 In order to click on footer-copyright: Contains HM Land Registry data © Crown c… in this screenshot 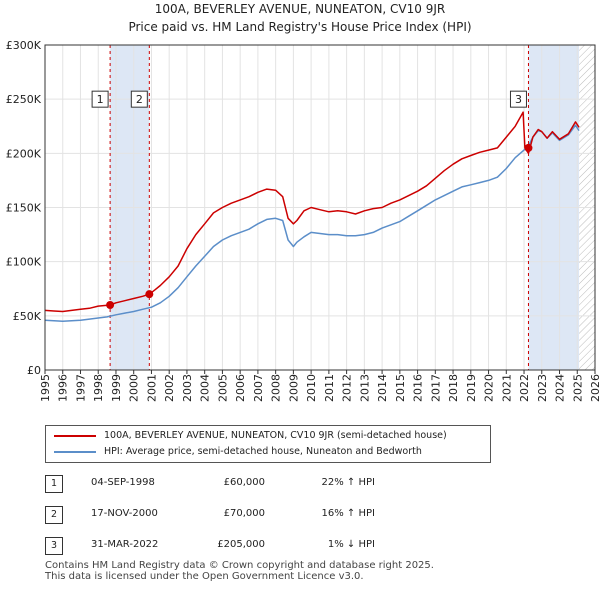, I will do `click(239, 565)`.